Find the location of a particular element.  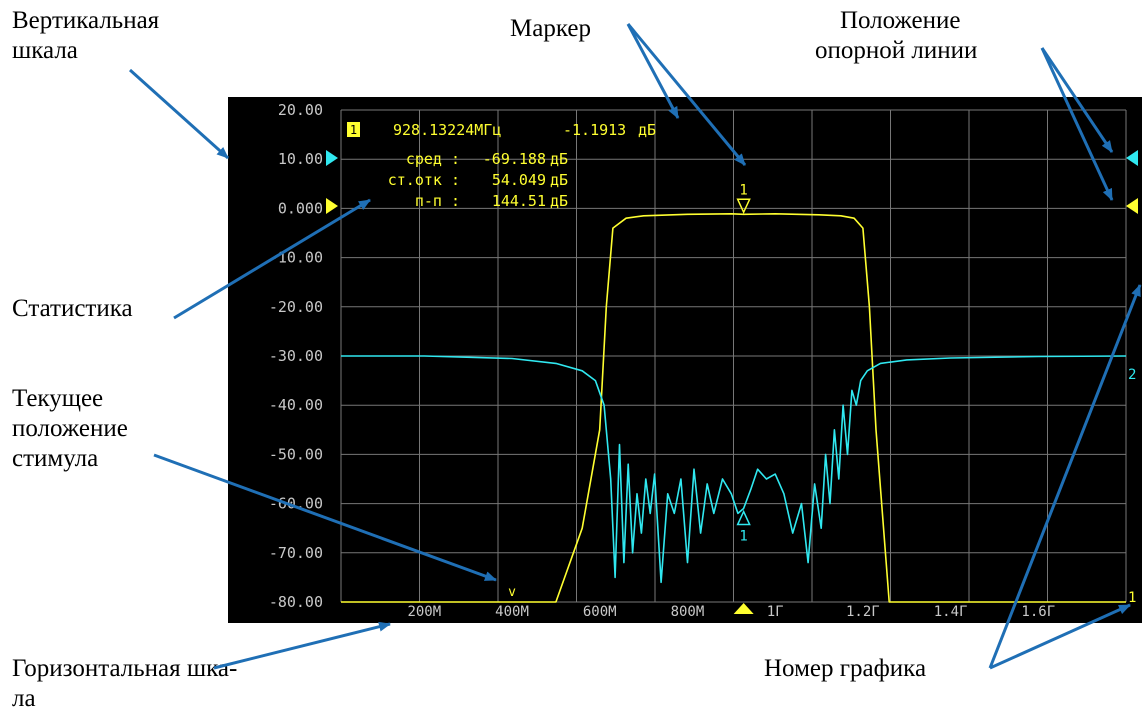

ref-level-left-trace2-icon is located at coordinates (332, 158).